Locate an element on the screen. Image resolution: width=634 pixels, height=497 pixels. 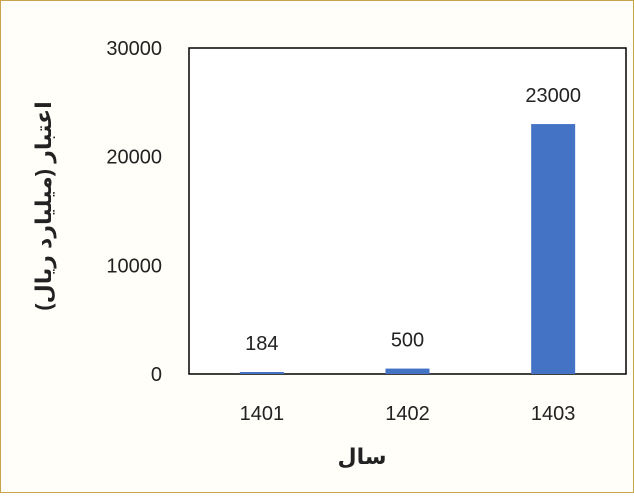
x-tick-label-1401: 1401 is located at coordinates (262, 414).